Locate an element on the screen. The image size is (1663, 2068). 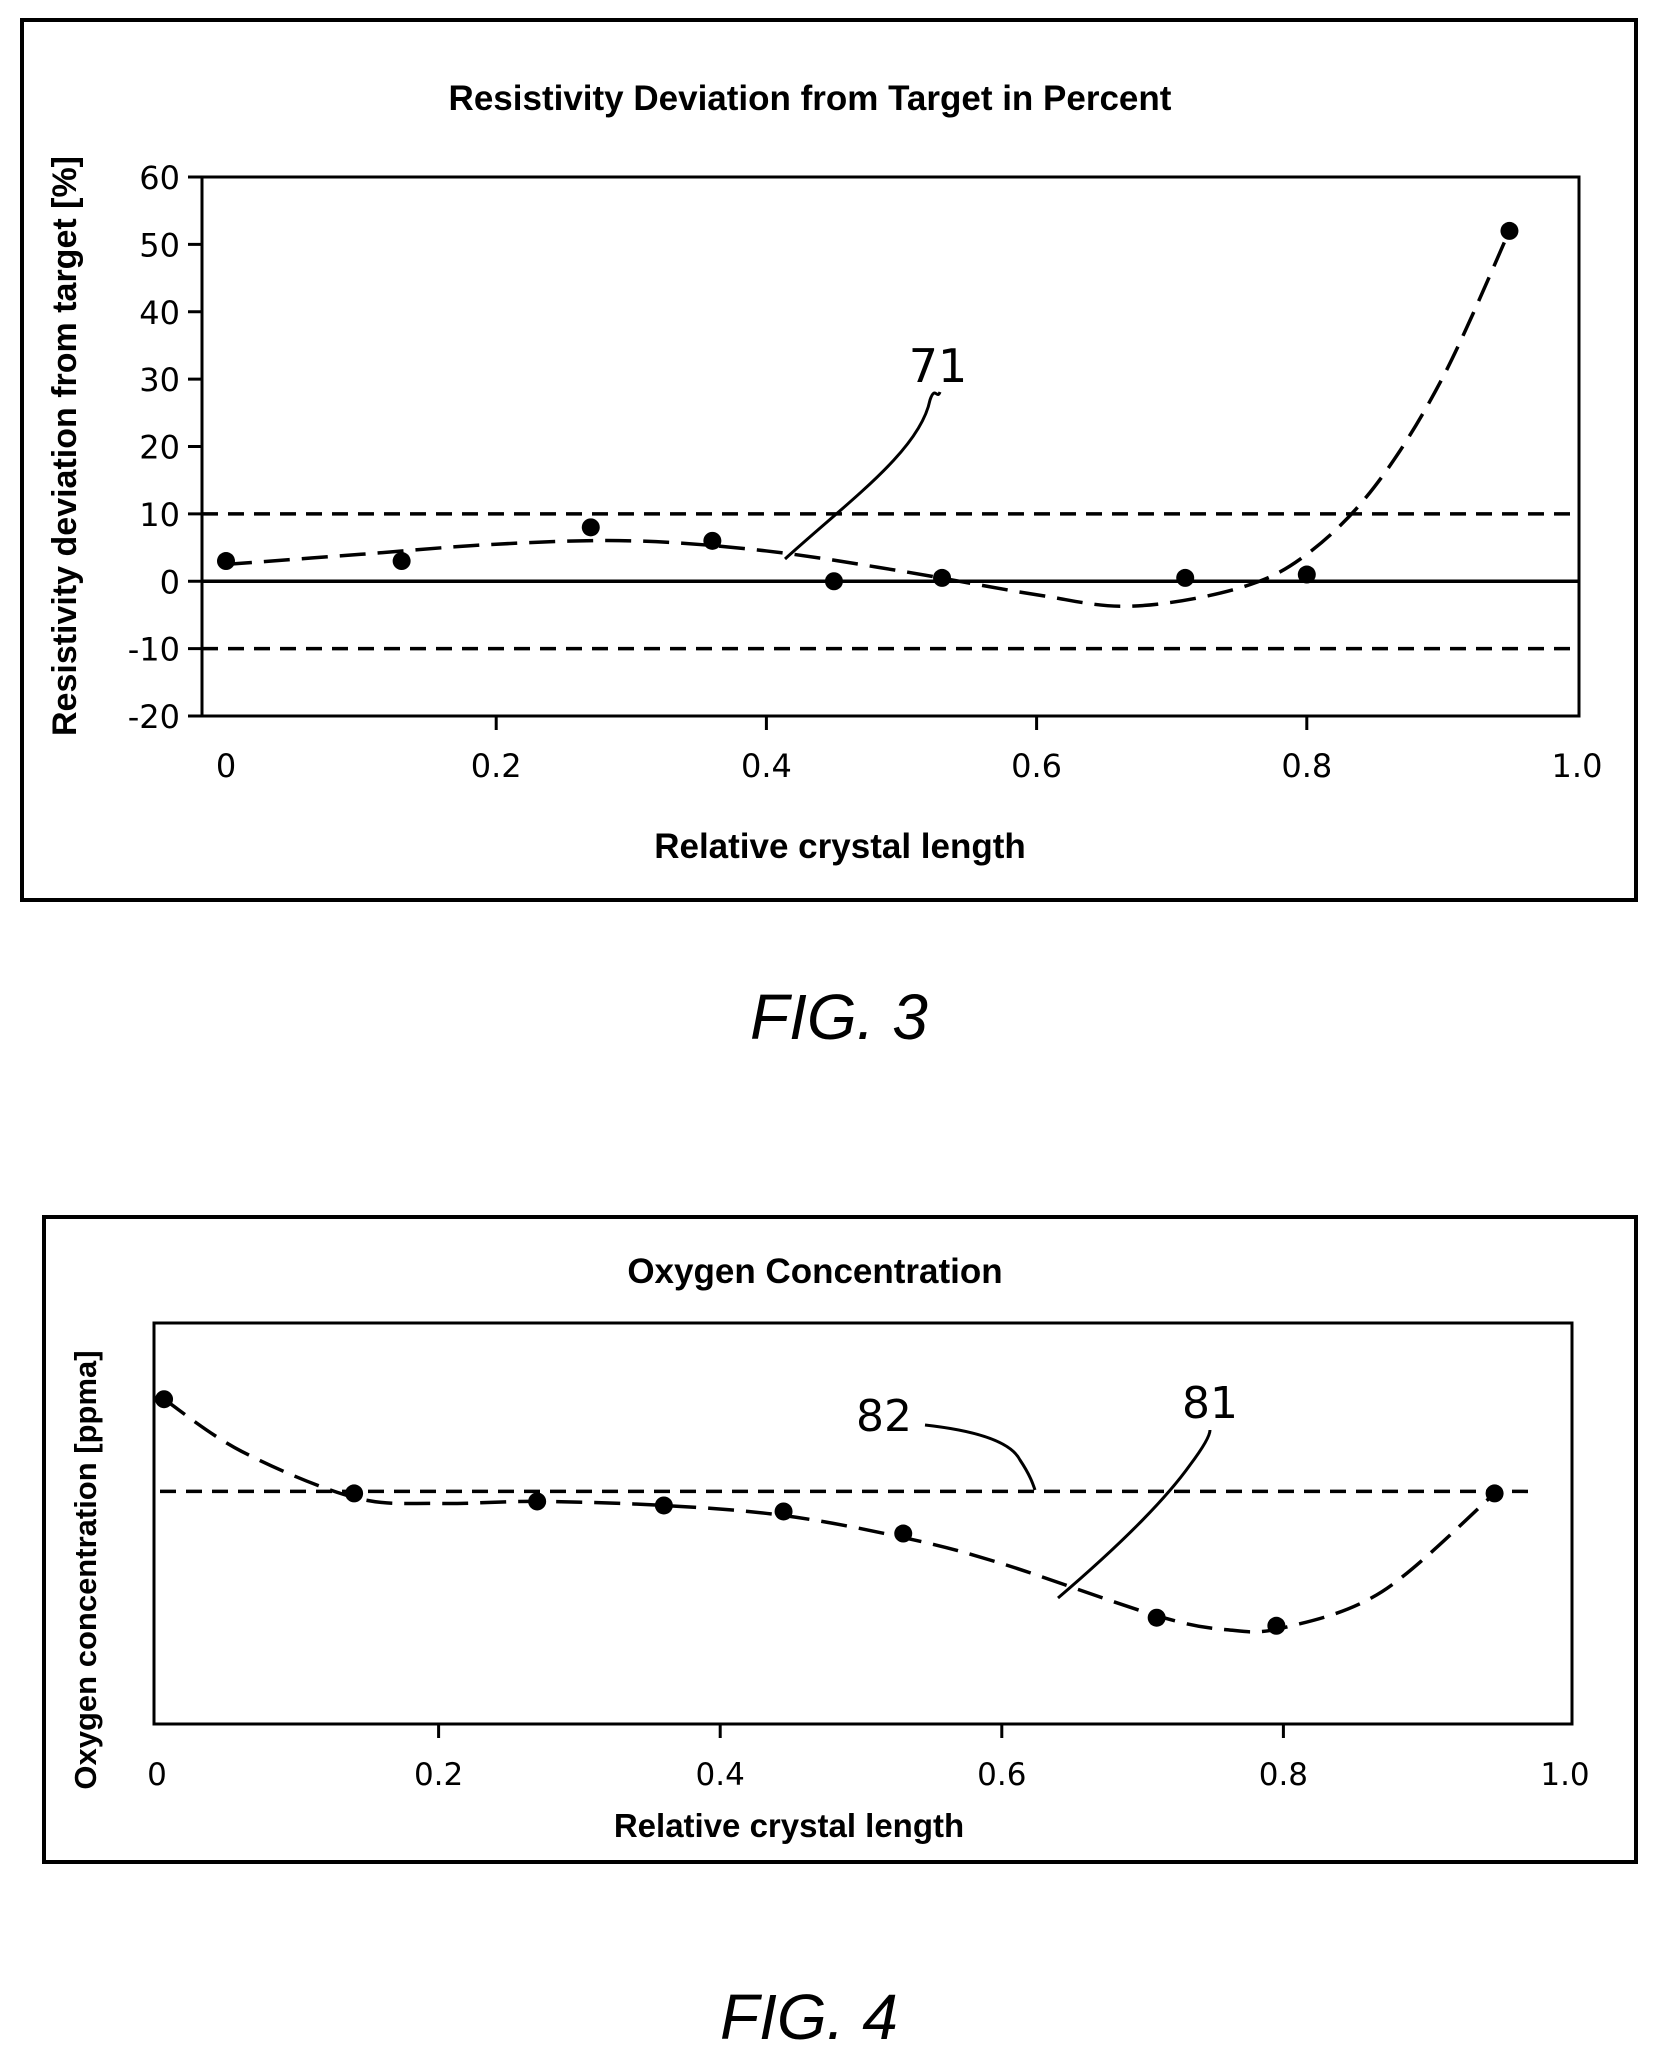
fig3-x-tick-label: 0 is located at coordinates (226, 766).